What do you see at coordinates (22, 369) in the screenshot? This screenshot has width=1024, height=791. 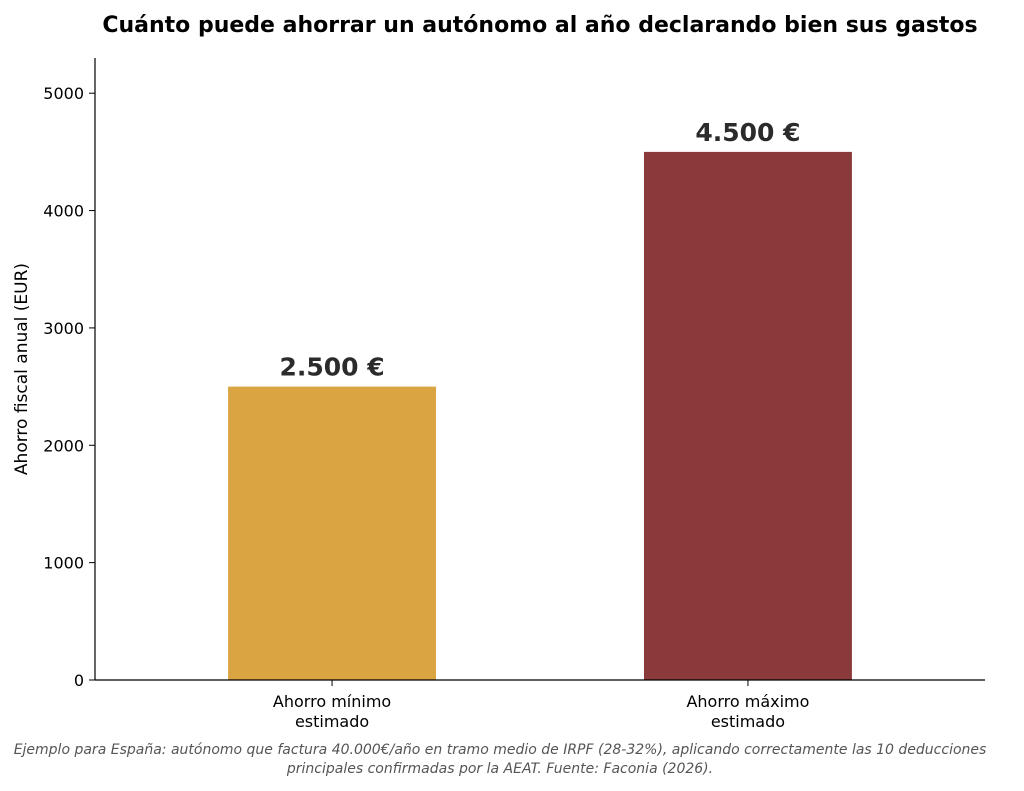 I see `y-axis-label: Ahorro fiscal anual (EUR)` at bounding box center [22, 369].